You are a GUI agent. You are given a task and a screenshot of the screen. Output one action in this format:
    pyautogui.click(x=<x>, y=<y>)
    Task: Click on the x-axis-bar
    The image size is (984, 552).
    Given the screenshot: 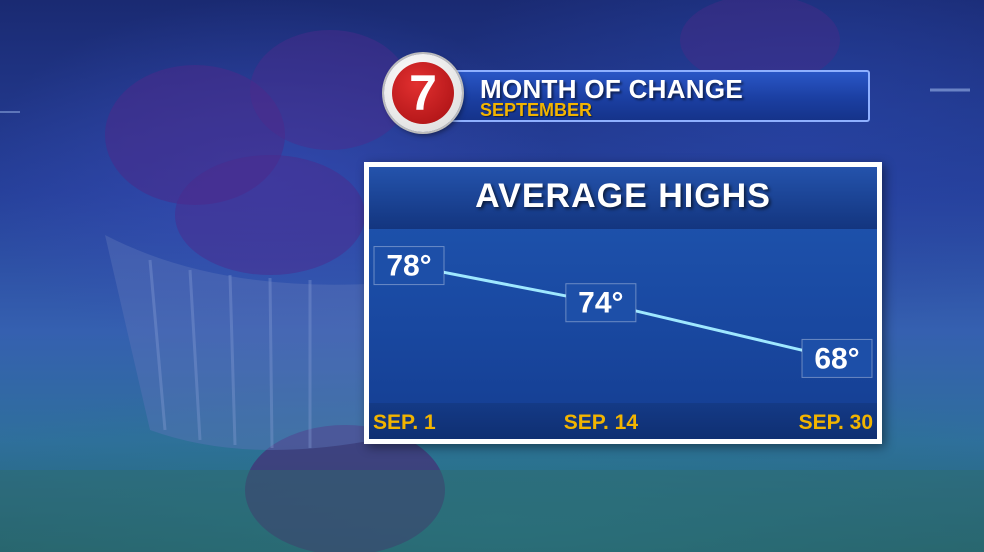 What is the action you would take?
    pyautogui.click(x=623, y=421)
    